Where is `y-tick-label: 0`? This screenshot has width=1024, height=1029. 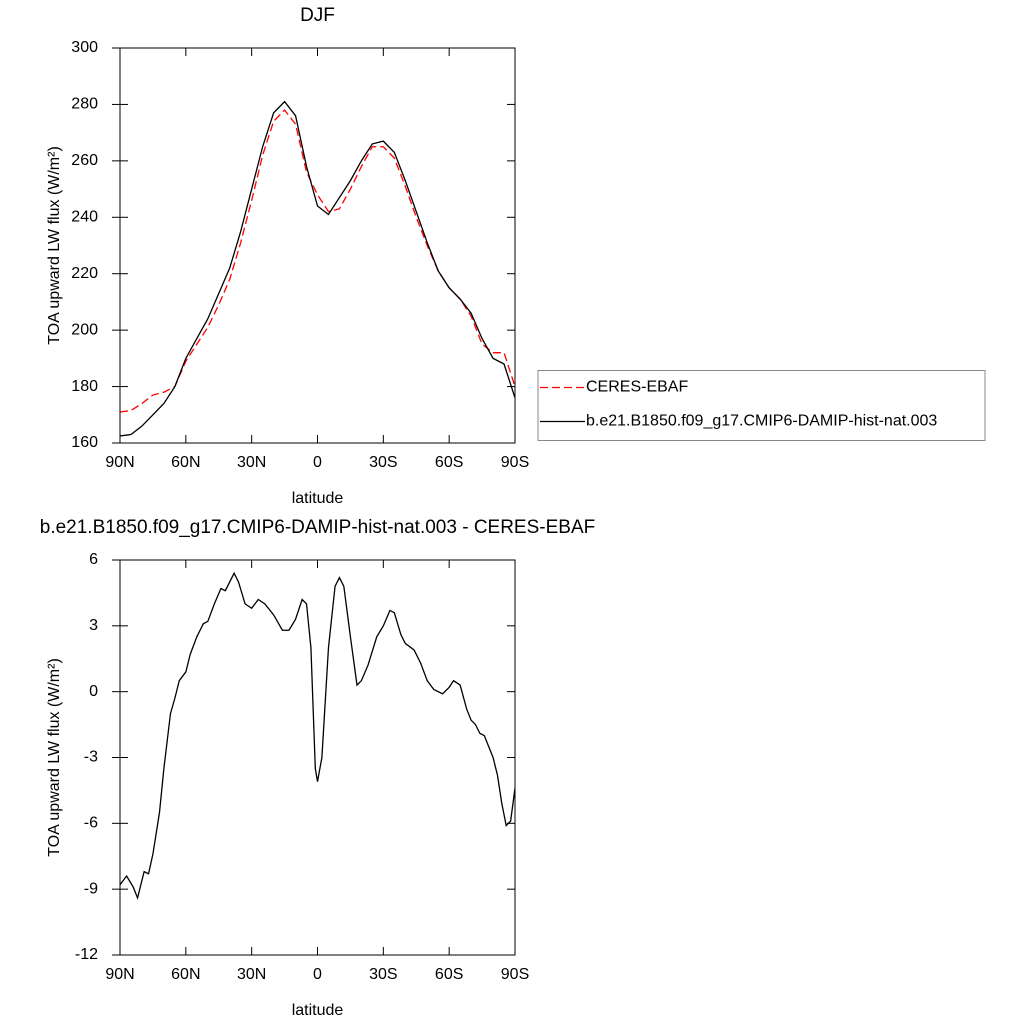 y-tick-label: 0 is located at coordinates (93, 691).